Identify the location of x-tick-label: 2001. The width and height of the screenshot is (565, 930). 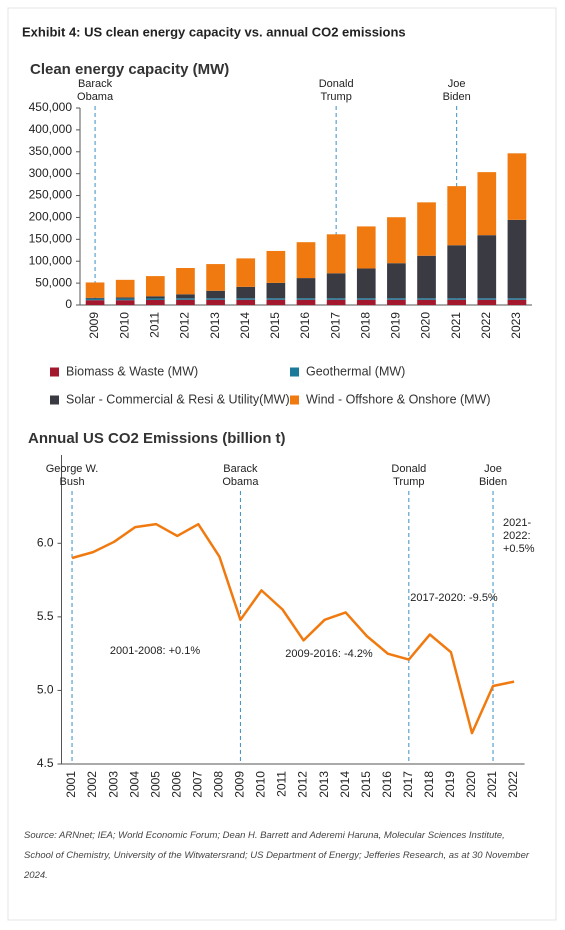
(71, 784).